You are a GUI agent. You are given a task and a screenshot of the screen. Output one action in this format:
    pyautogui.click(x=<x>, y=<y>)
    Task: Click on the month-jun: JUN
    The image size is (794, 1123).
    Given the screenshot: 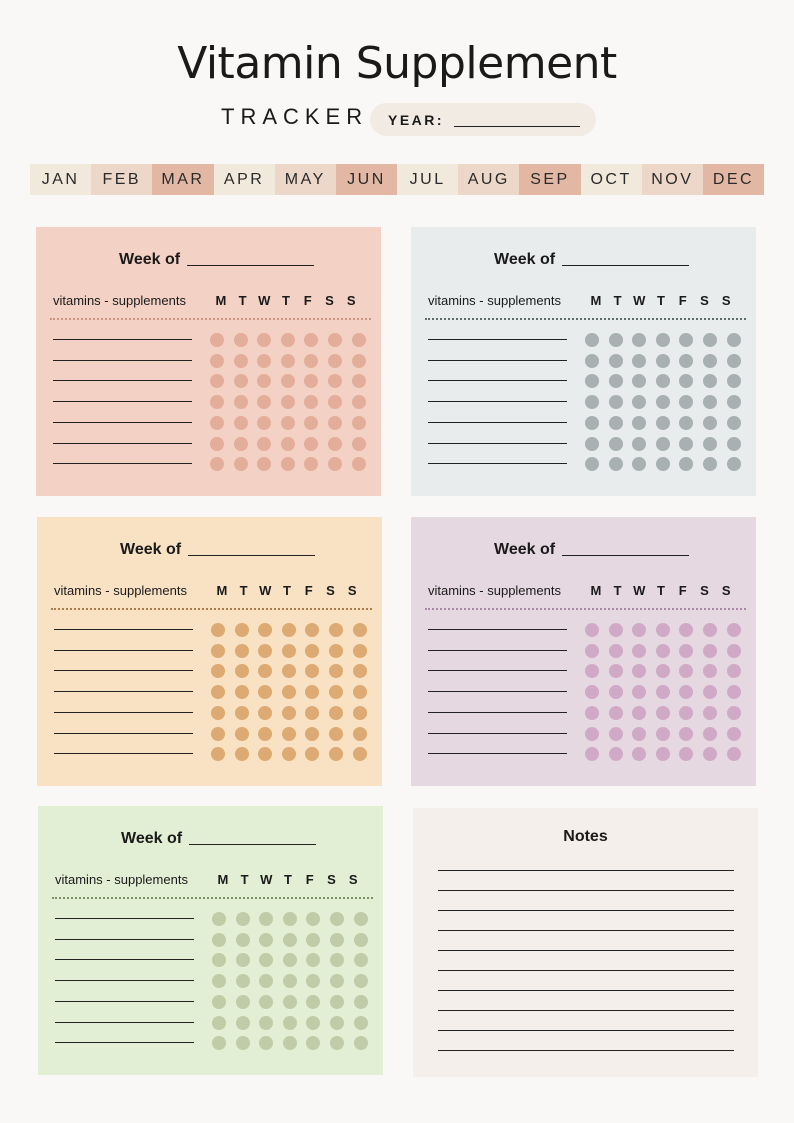 What is the action you would take?
    pyautogui.click(x=366, y=179)
    